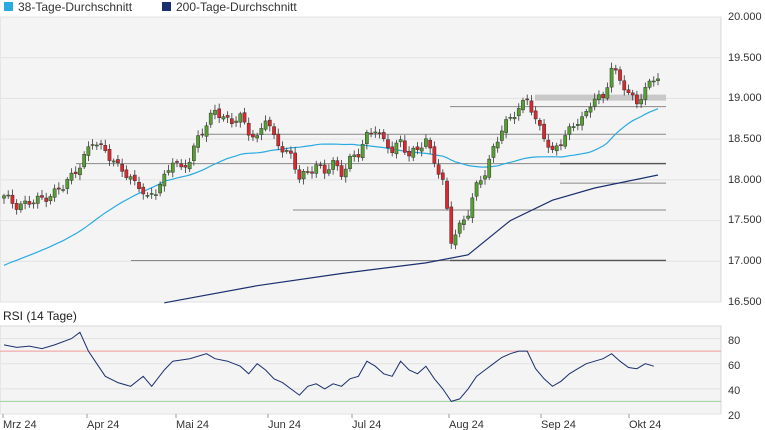 This screenshot has width=765, height=430. I want to click on price-tick-label: 17.000, so click(745, 261).